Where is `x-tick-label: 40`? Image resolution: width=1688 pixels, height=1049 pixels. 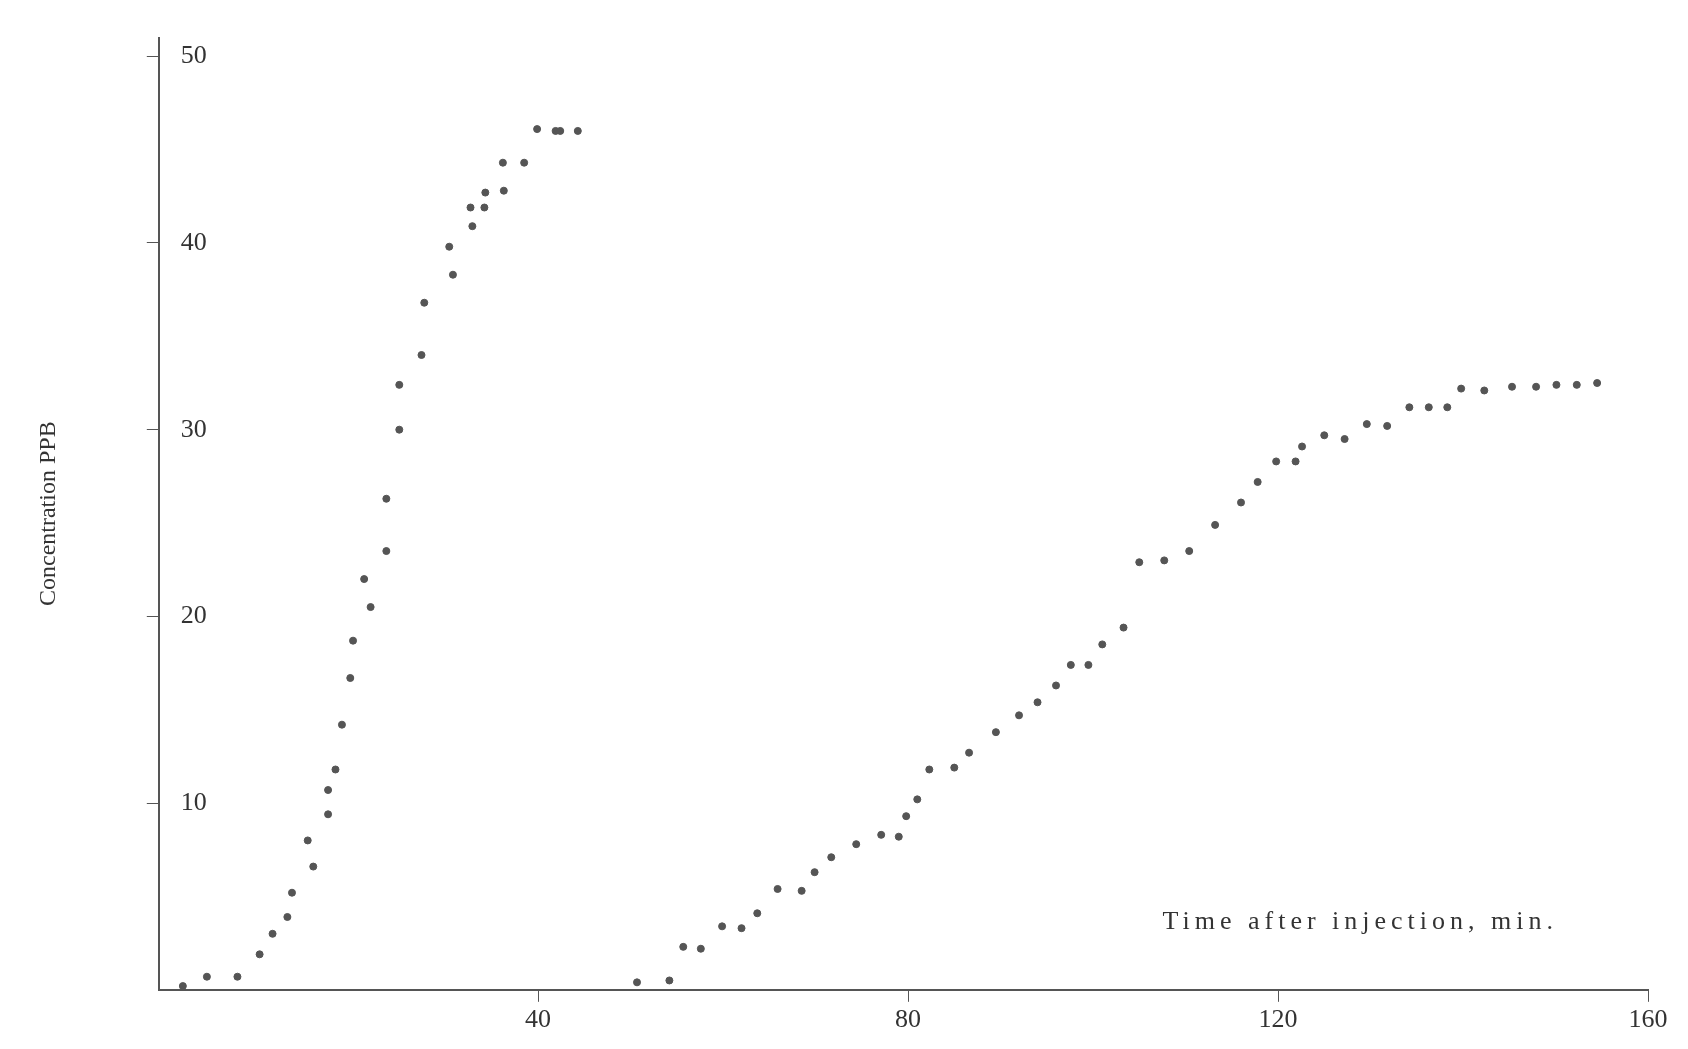 x-tick-label: 40 is located at coordinates (538, 1019).